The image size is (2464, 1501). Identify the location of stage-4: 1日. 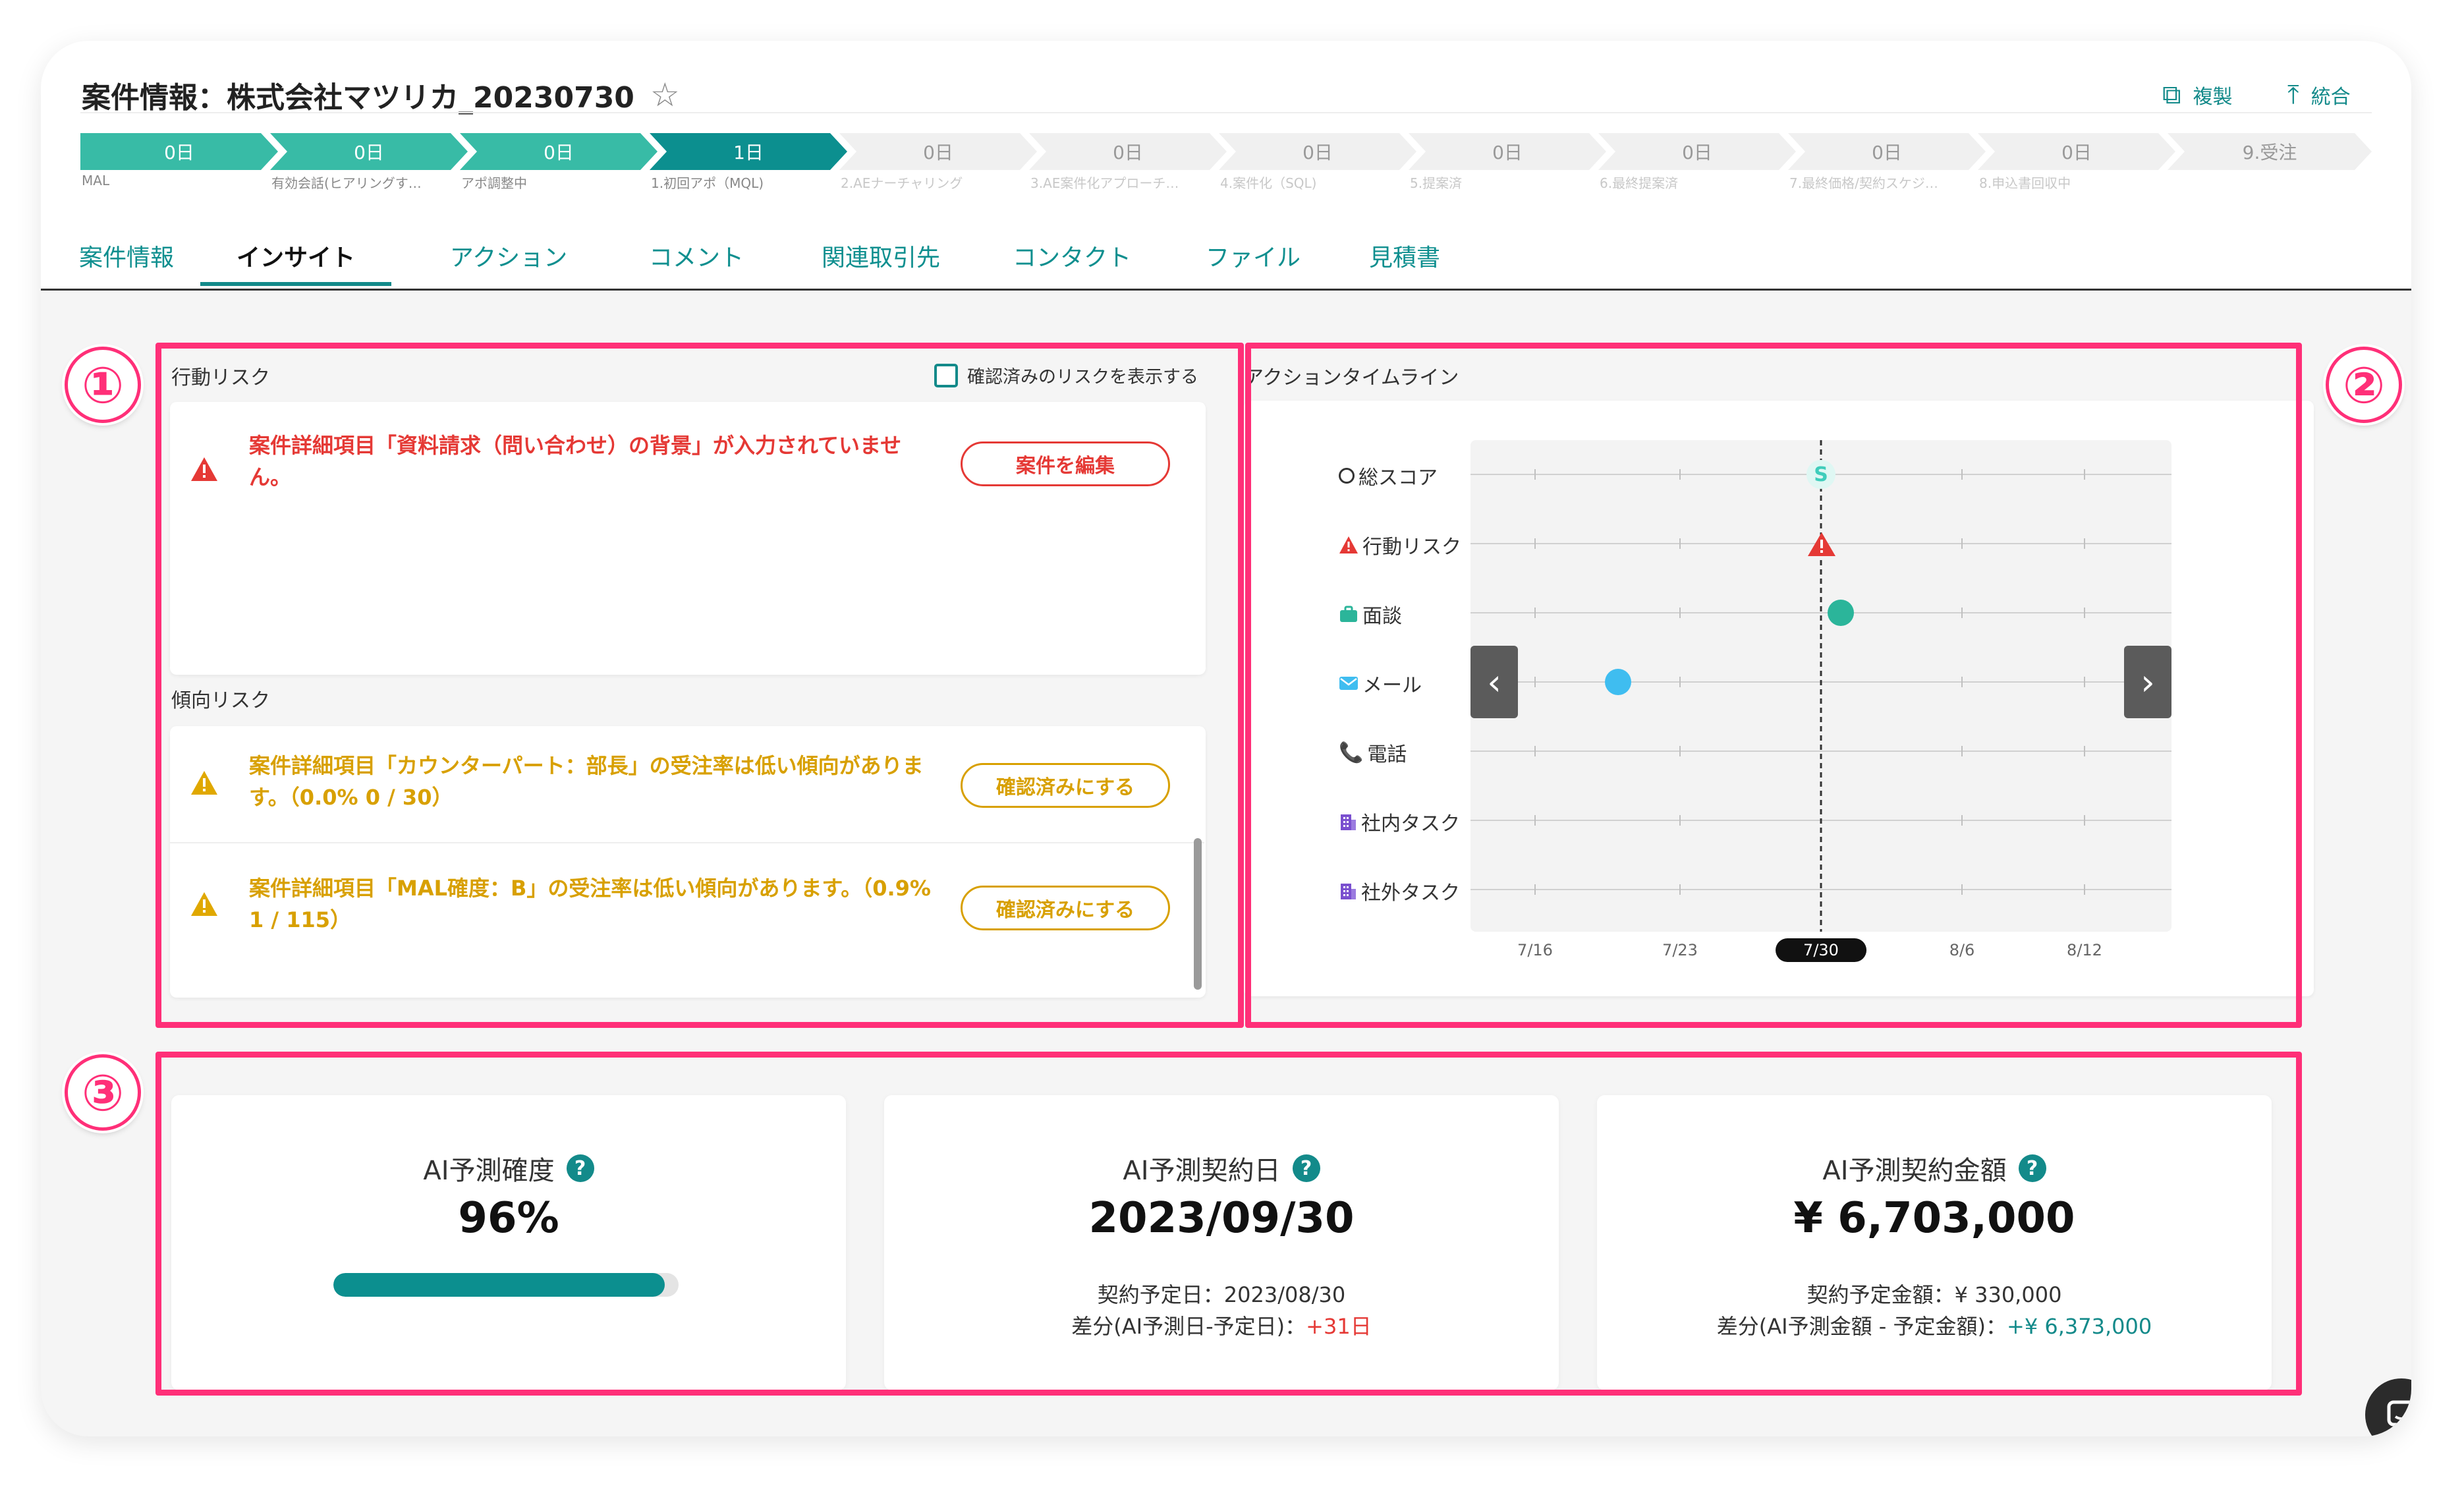
(748, 151).